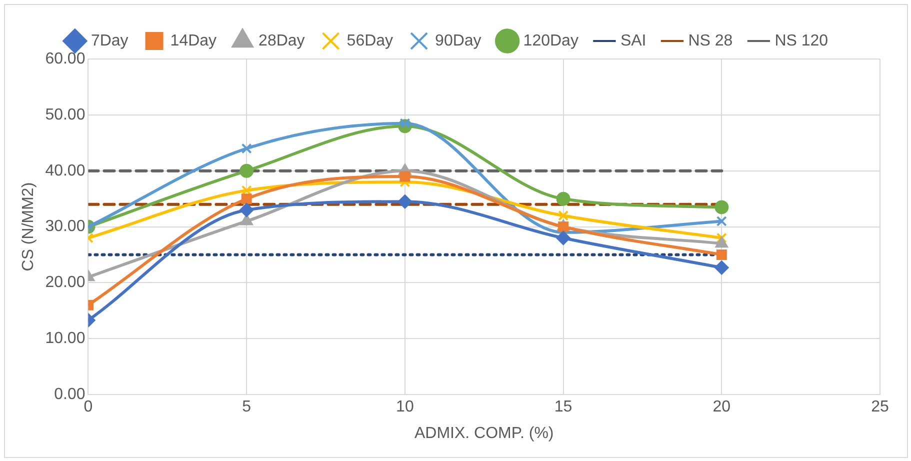 Image resolution: width=911 pixels, height=461 pixels. I want to click on x-tick-label: 5, so click(247, 407).